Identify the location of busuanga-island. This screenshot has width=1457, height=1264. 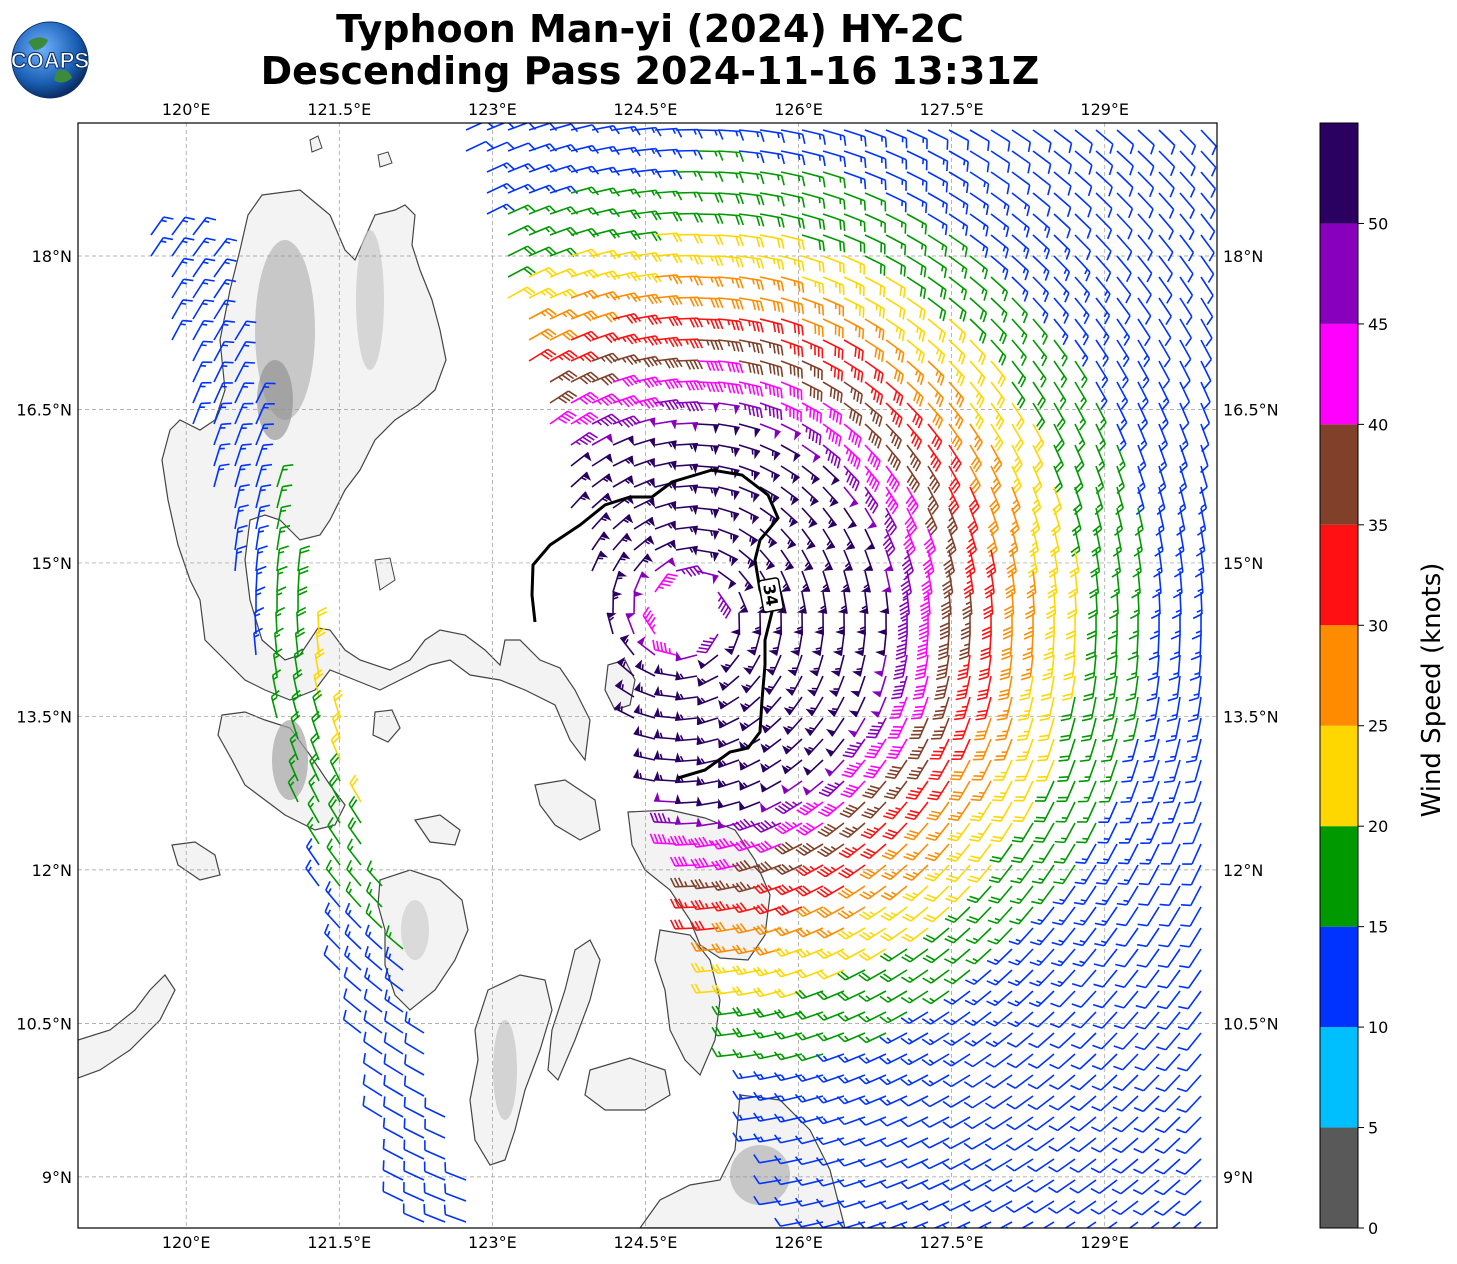
(196, 861).